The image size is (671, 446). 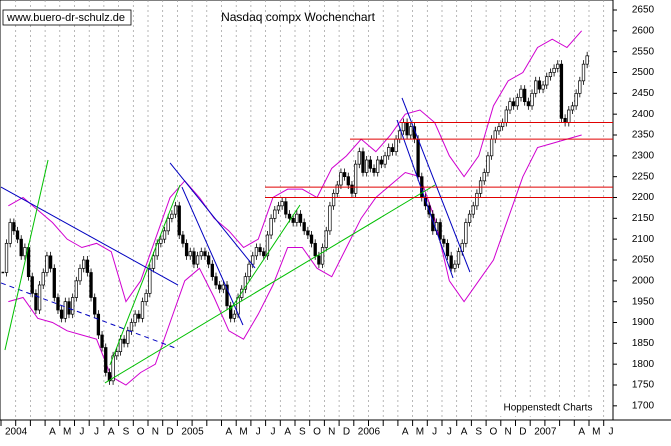 I want to click on y-tick-label: 2150, so click(x=643, y=218).